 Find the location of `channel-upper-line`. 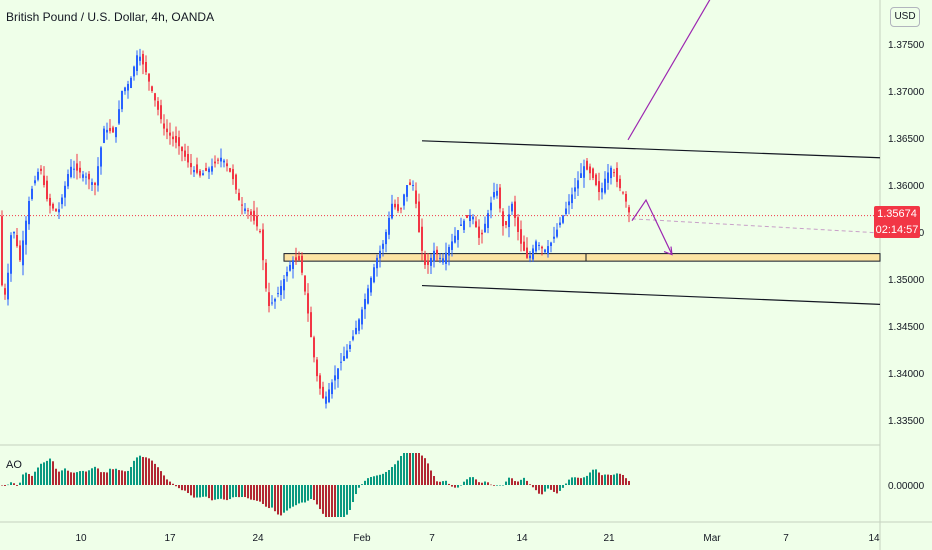

channel-upper-line is located at coordinates (651, 149).